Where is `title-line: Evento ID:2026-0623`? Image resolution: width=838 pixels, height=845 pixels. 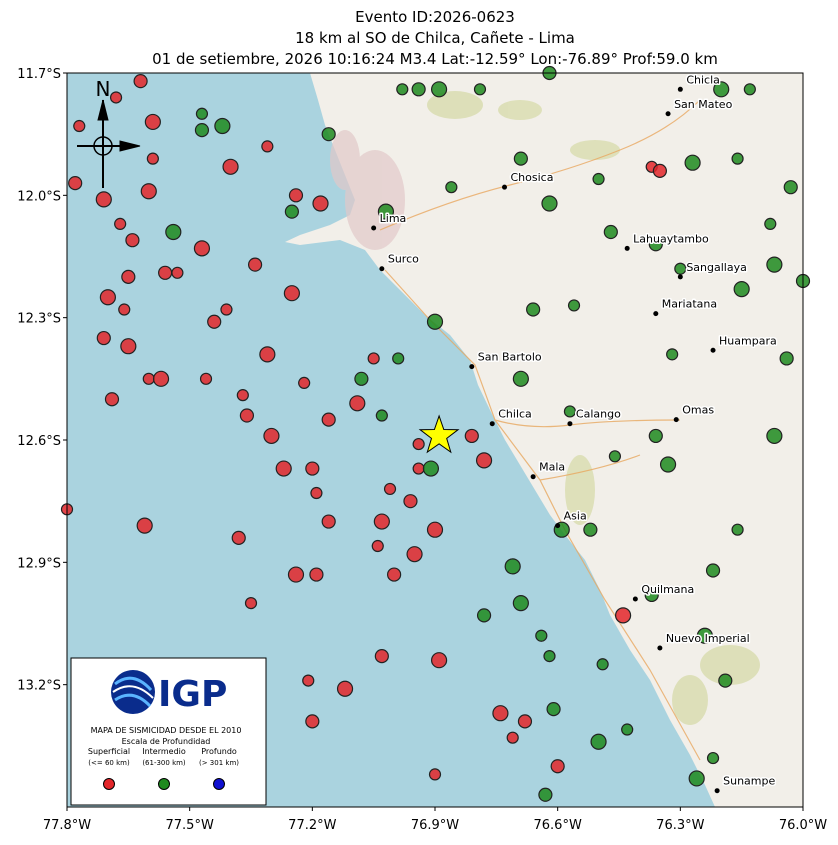
title-line: Evento ID:2026-0623 is located at coordinates (435, 17).